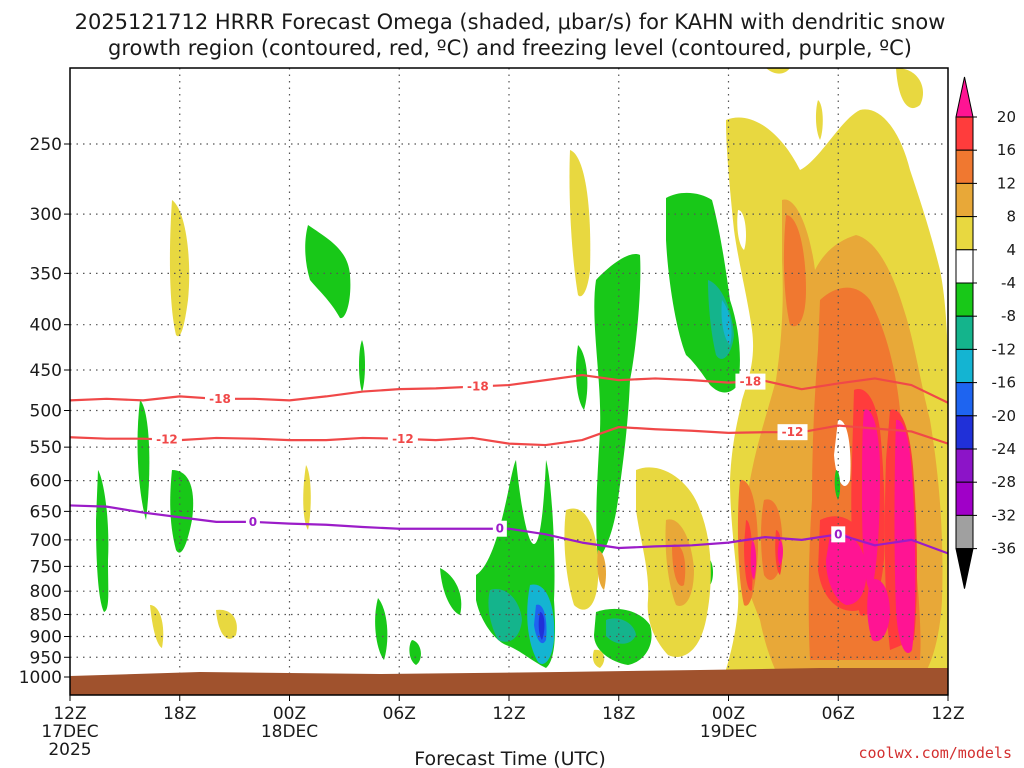 This screenshot has height=768, width=1024. What do you see at coordinates (40, 678) in the screenshot?
I see `y-tick-label: 1000` at bounding box center [40, 678].